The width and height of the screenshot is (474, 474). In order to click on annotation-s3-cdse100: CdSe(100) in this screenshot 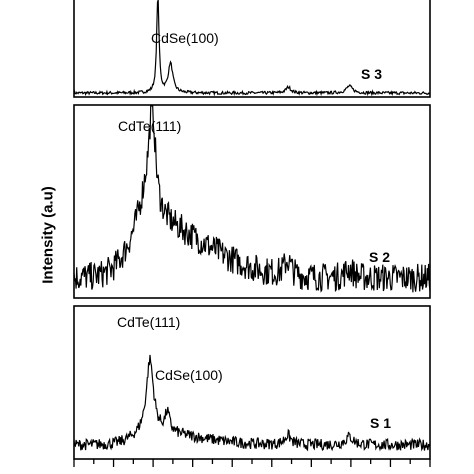, I will do `click(185, 38)`.